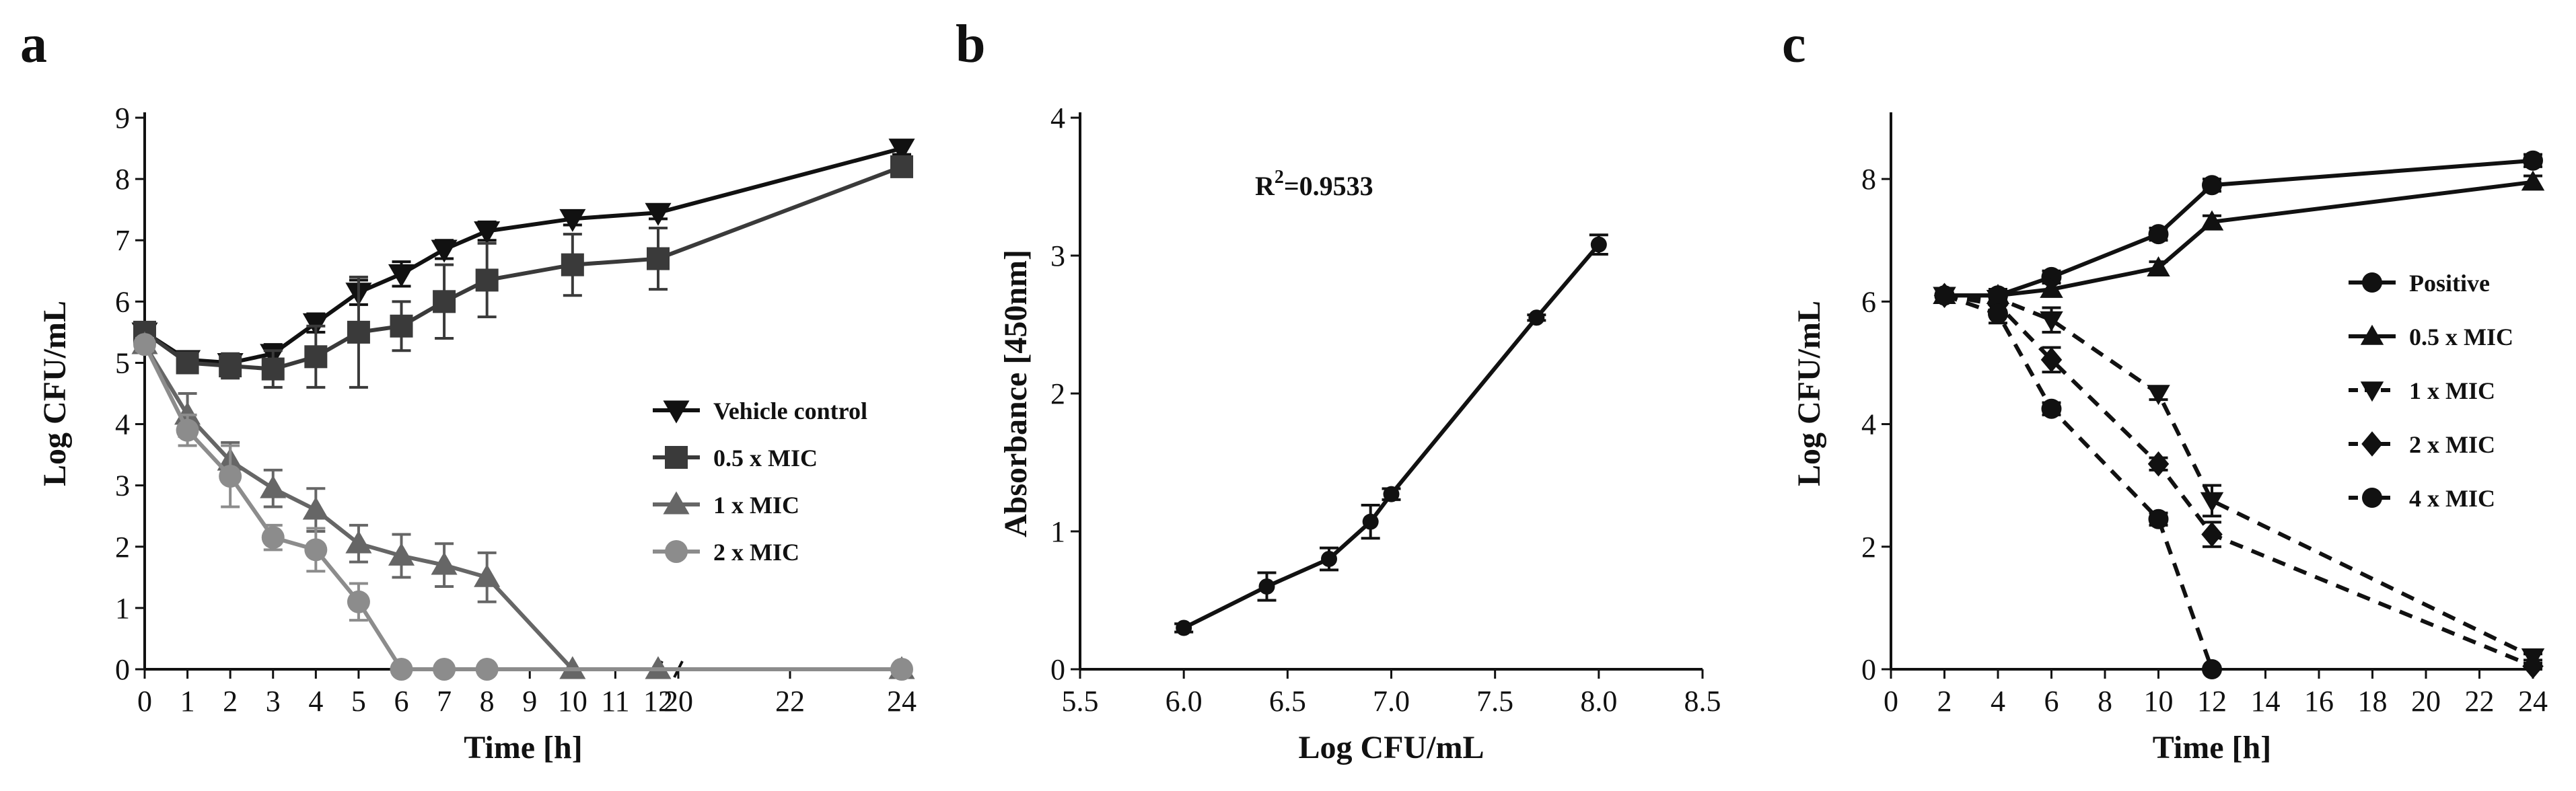 This screenshot has width=2576, height=791. I want to click on legend-label: Positive, so click(2449, 284).